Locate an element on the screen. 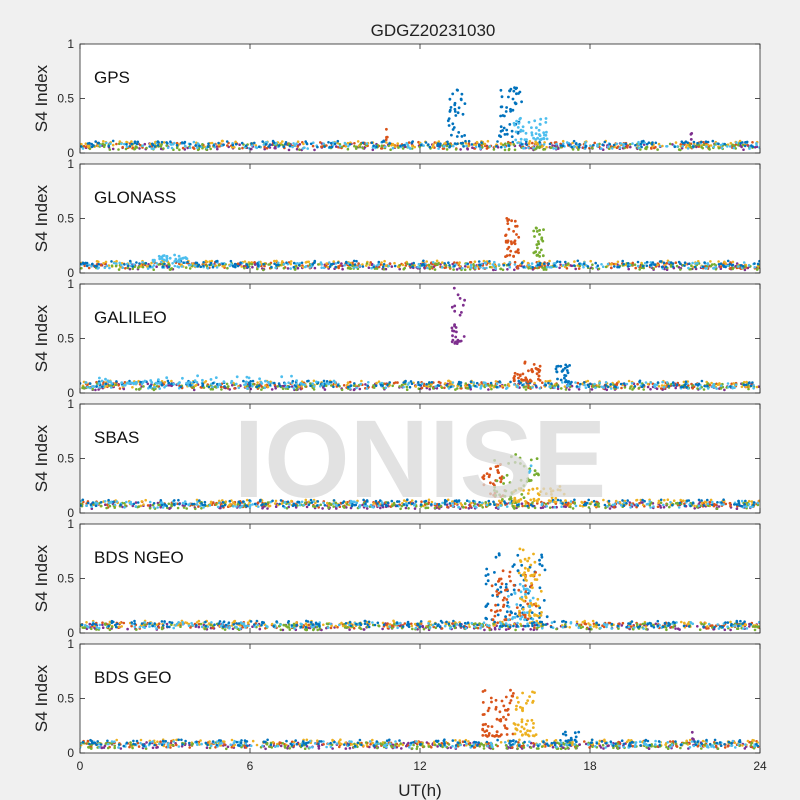  axes-background is located at coordinates (420, 218).